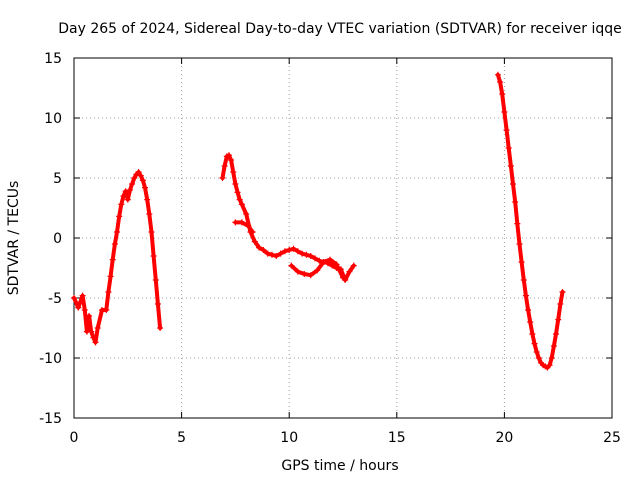 This screenshot has height=480, width=640. What do you see at coordinates (397, 438) in the screenshot?
I see `x-tick-label: 15` at bounding box center [397, 438].